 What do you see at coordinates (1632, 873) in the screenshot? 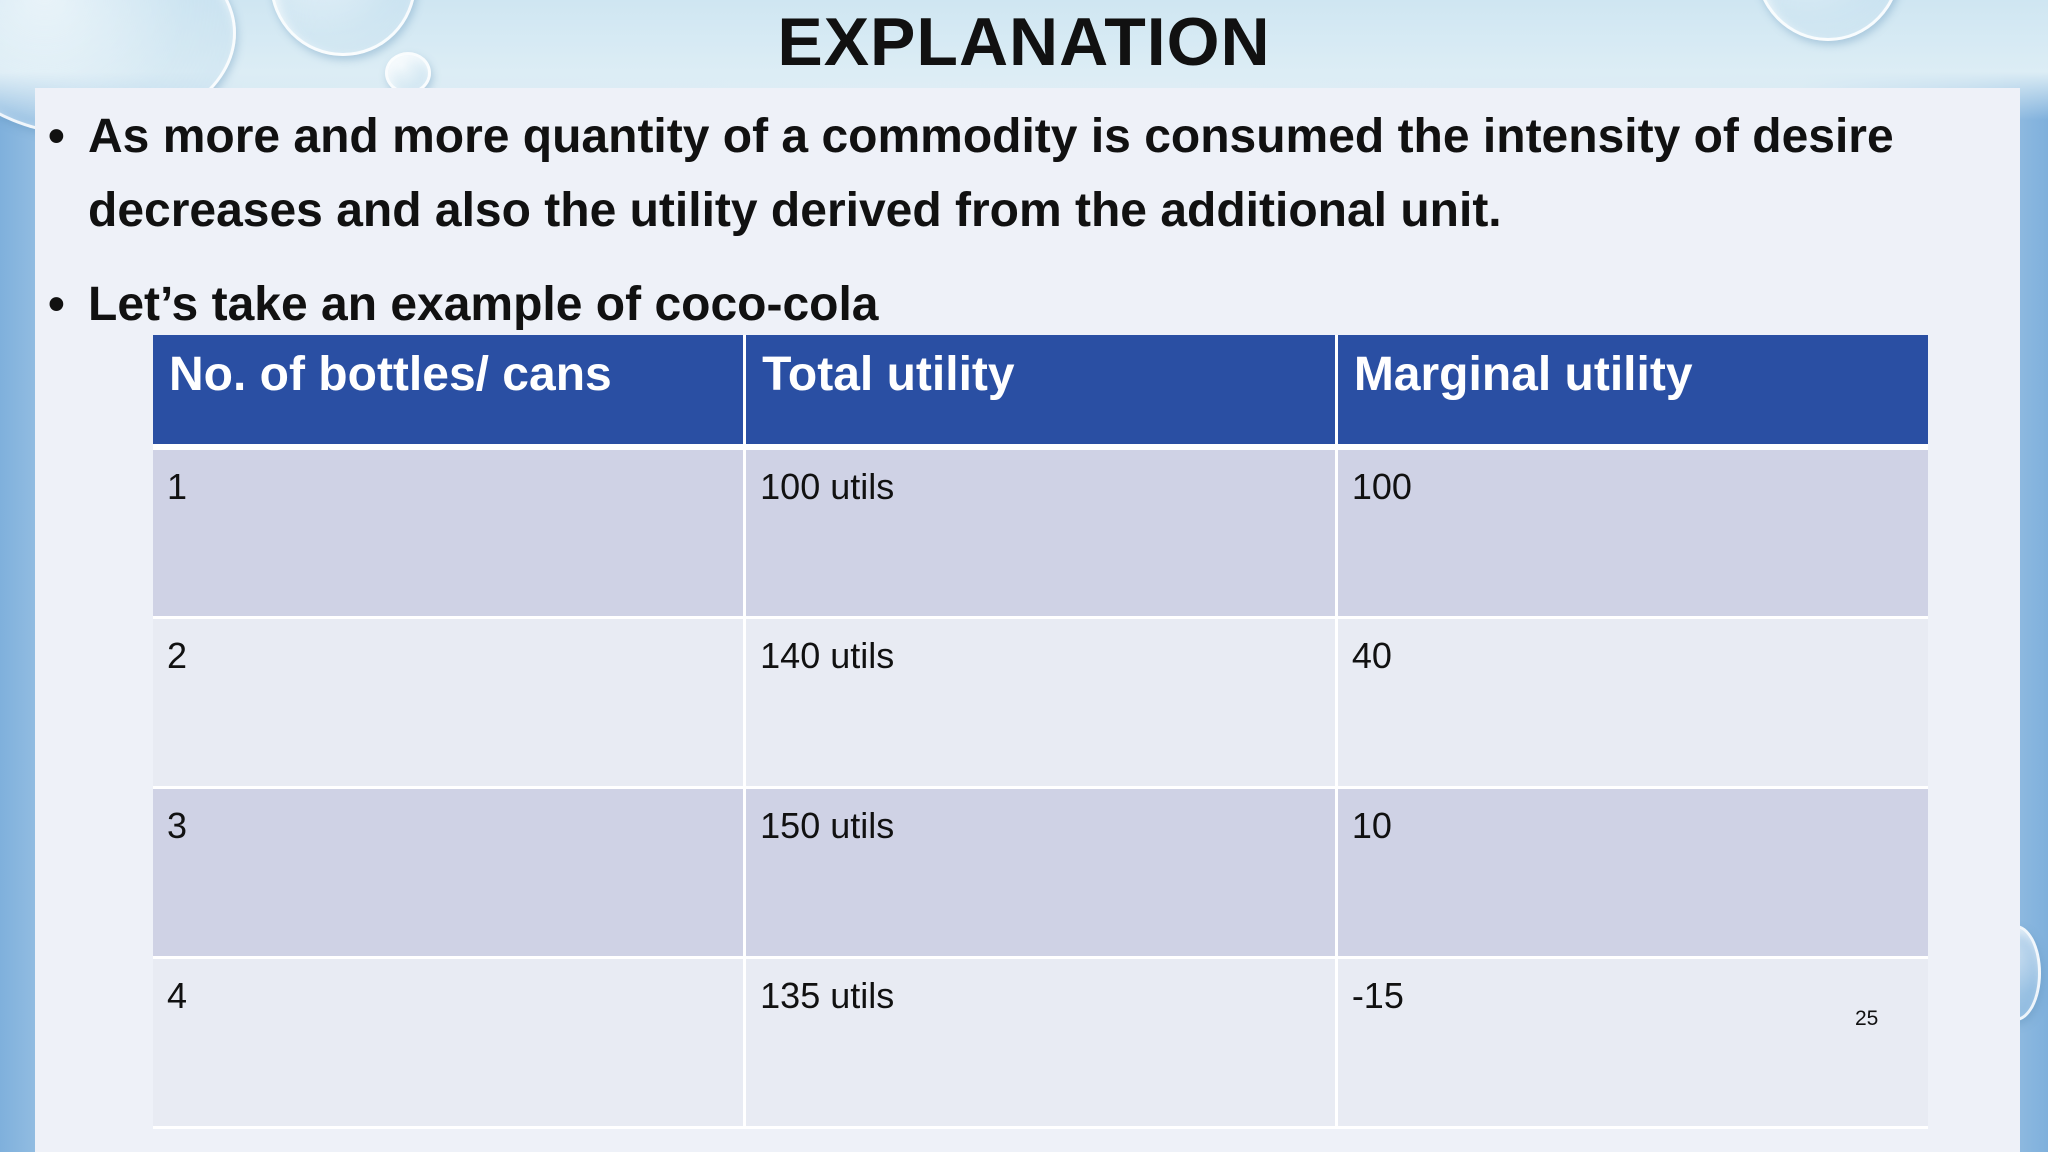
I see `table-cell: 10` at bounding box center [1632, 873].